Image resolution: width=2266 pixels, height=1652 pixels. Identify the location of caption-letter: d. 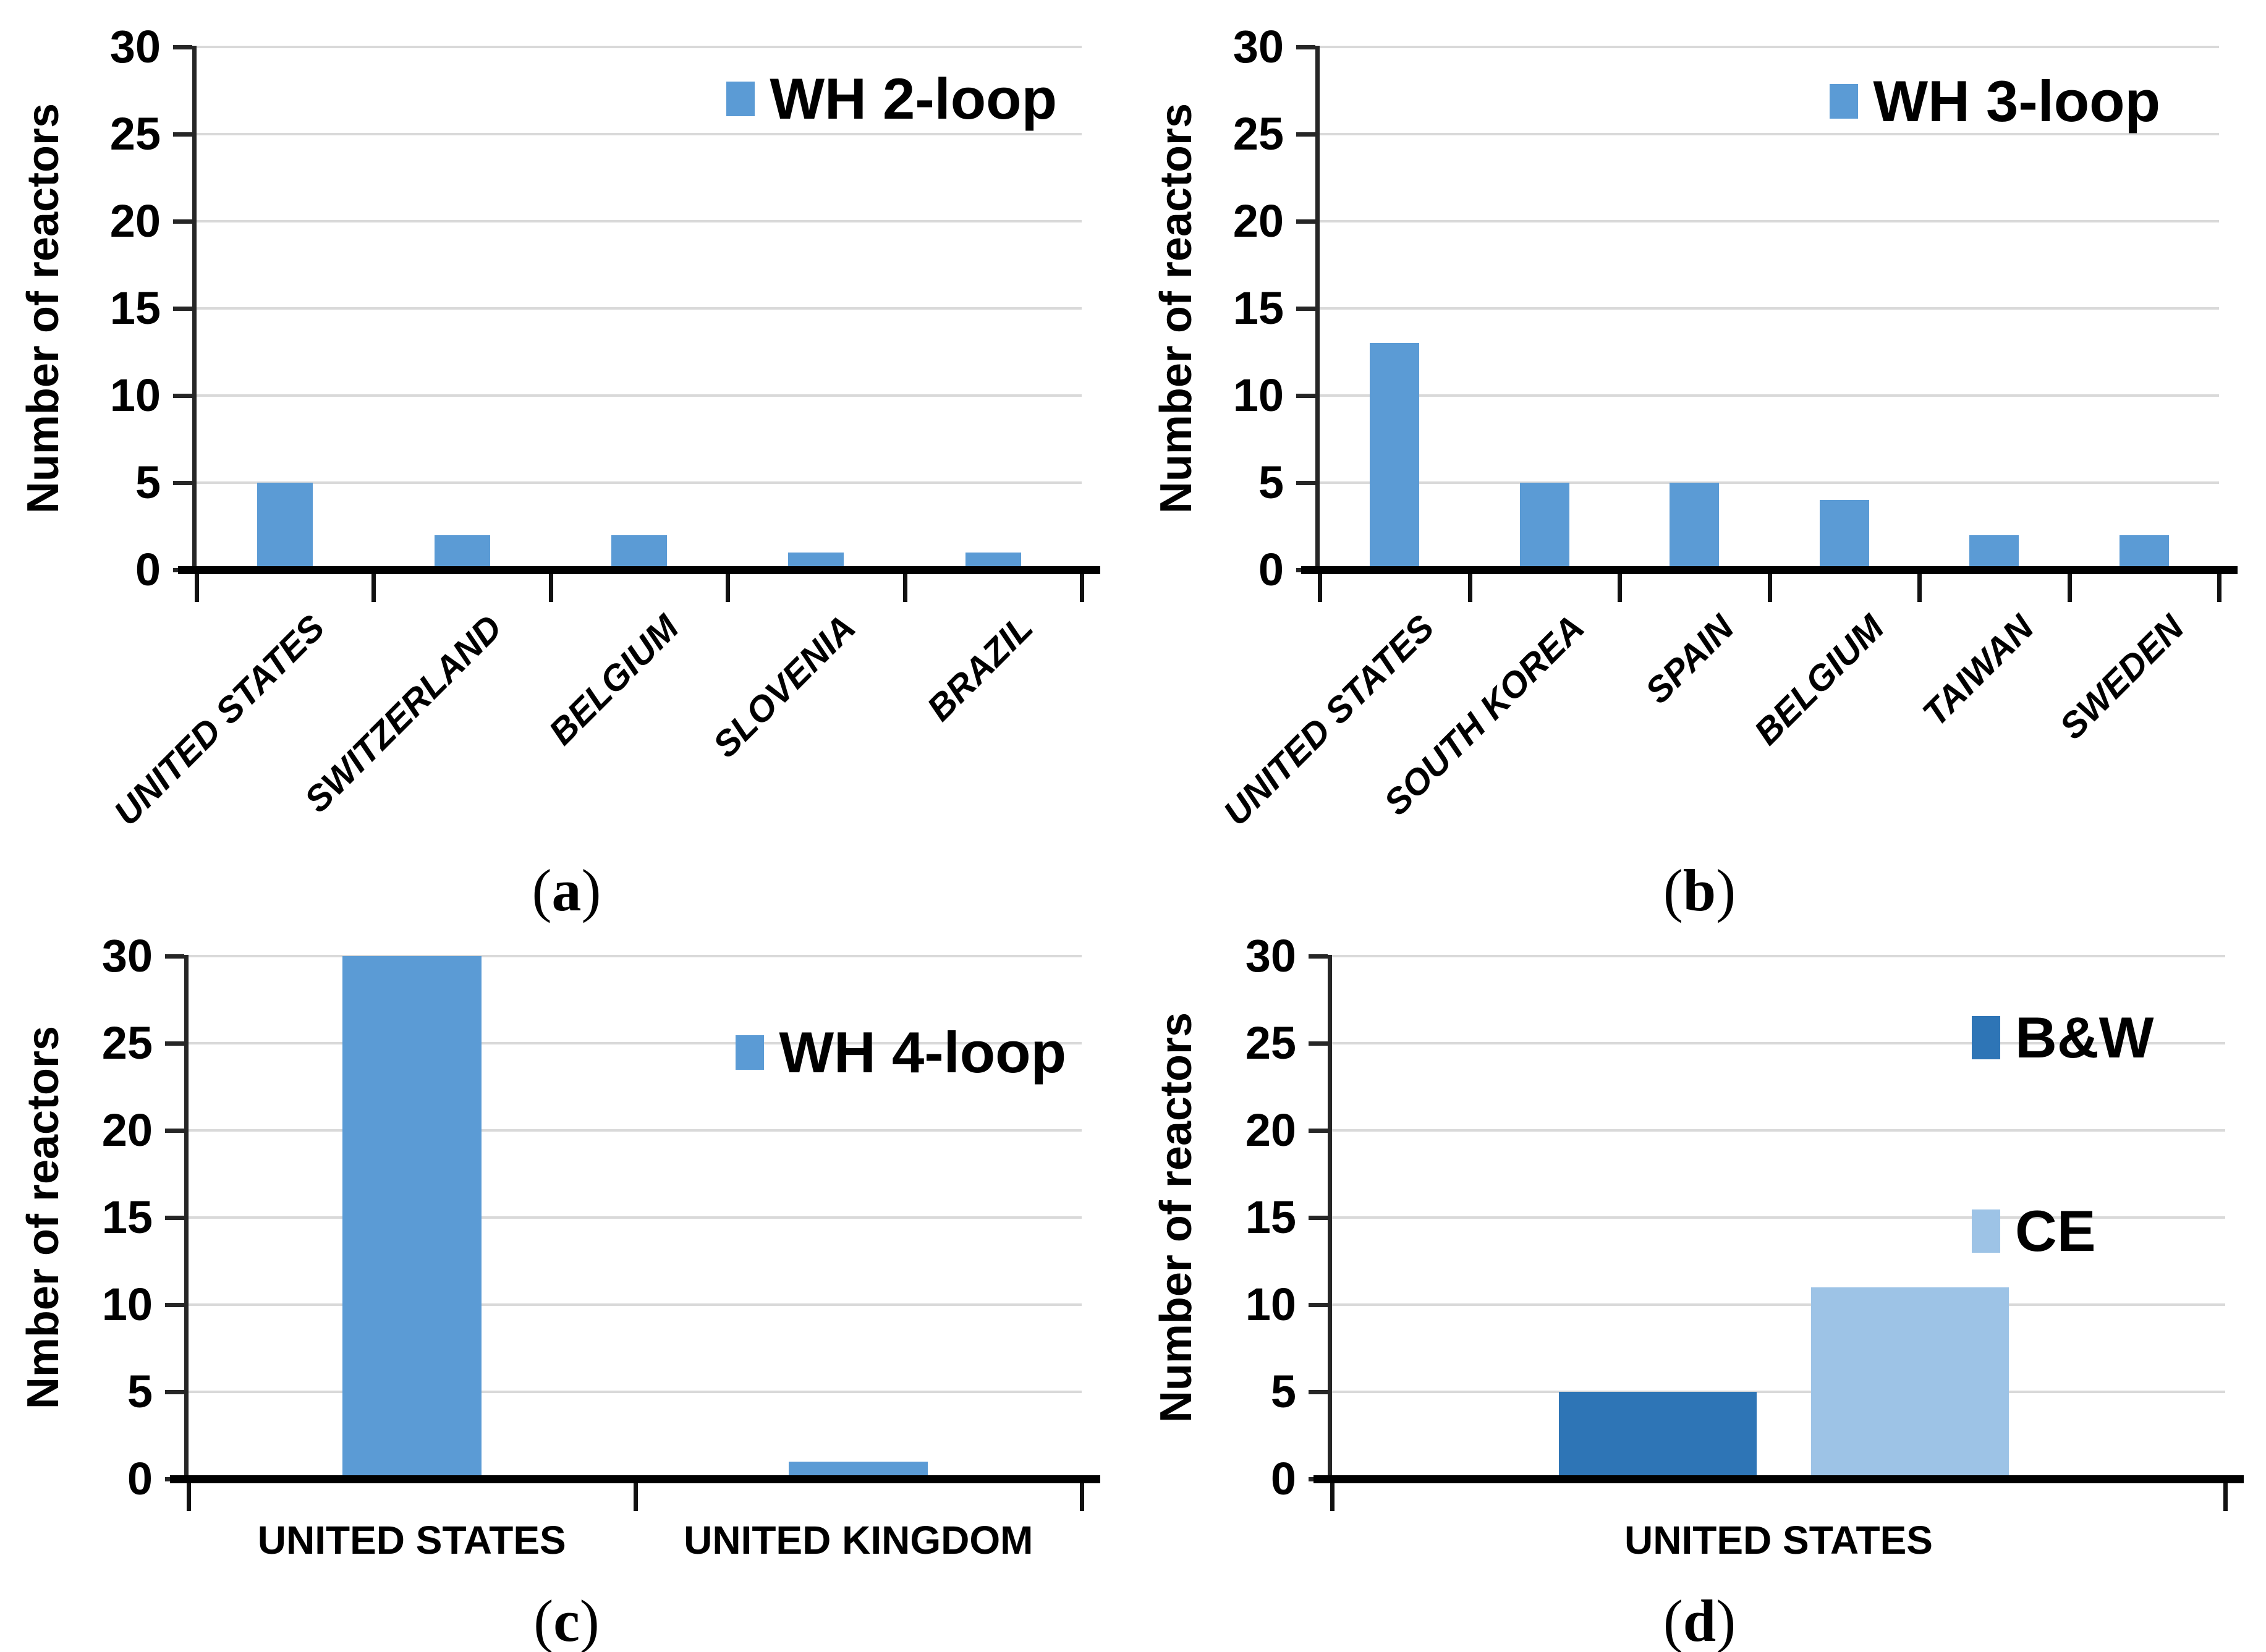
(1700, 1620).